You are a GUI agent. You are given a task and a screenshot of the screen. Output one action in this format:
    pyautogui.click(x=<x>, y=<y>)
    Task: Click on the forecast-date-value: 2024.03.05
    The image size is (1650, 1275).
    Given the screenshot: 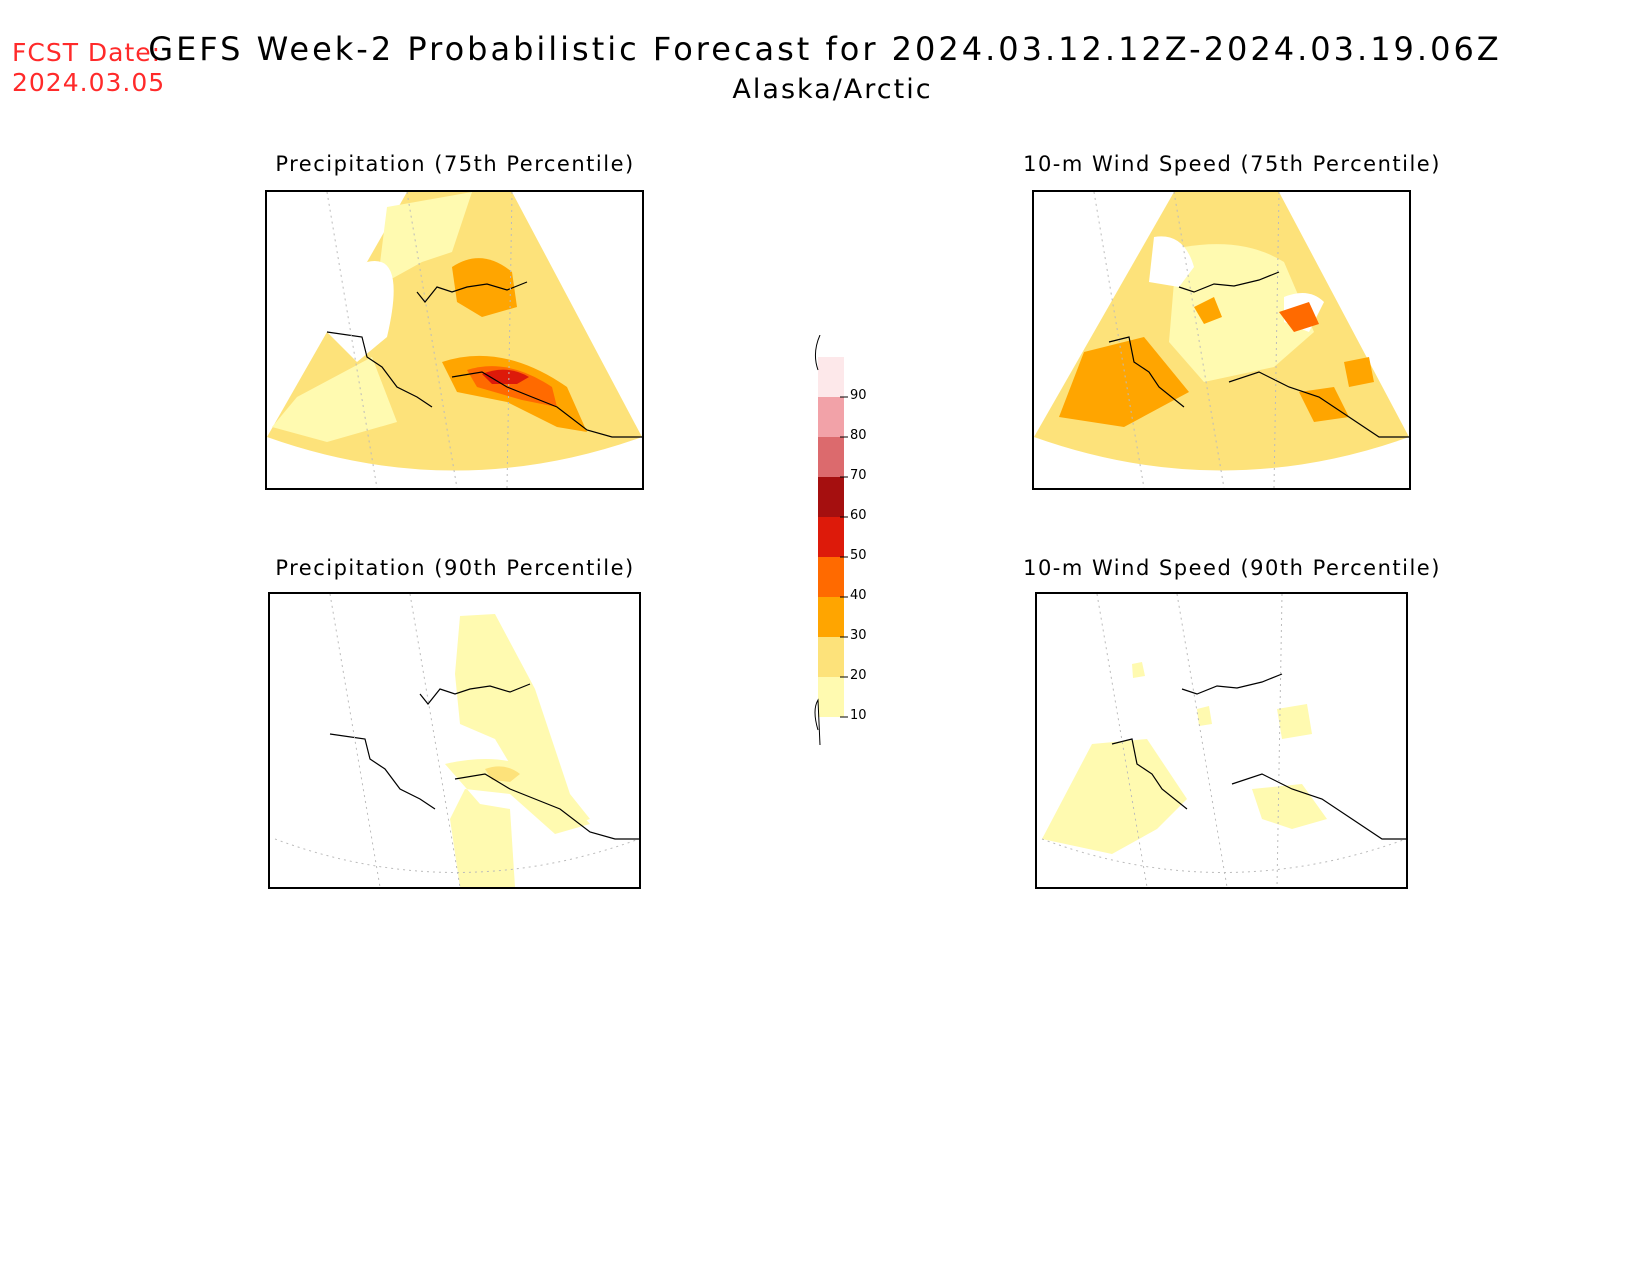 What is the action you would take?
    pyautogui.click(x=89, y=82)
    